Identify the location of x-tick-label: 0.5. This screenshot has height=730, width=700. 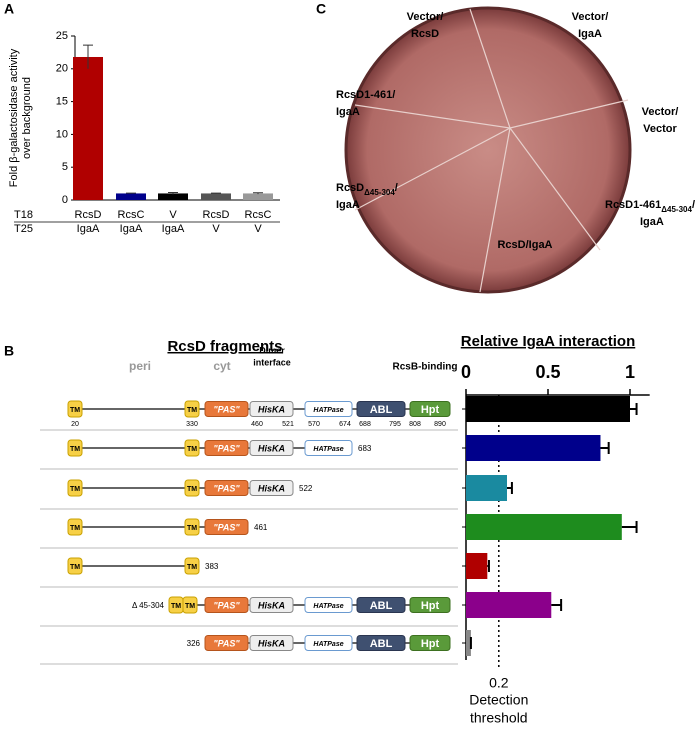
(547, 372).